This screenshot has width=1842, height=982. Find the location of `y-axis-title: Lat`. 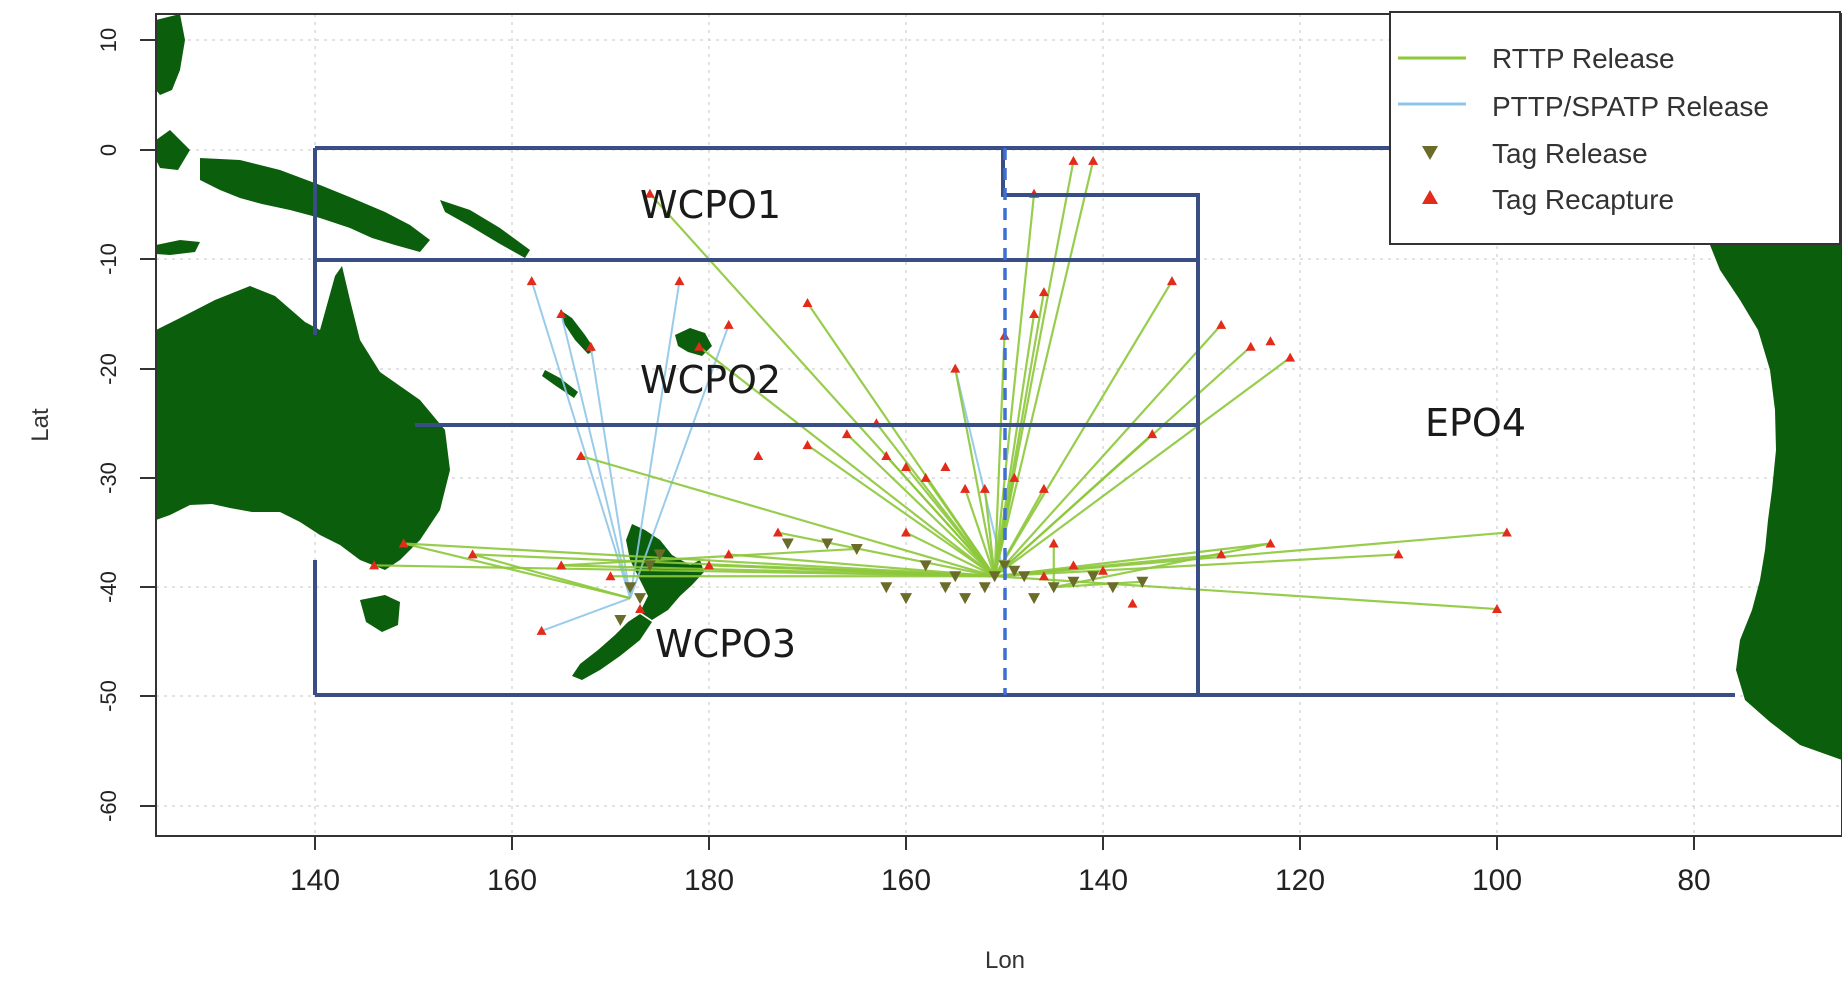

y-axis-title: Lat is located at coordinates (40, 425).